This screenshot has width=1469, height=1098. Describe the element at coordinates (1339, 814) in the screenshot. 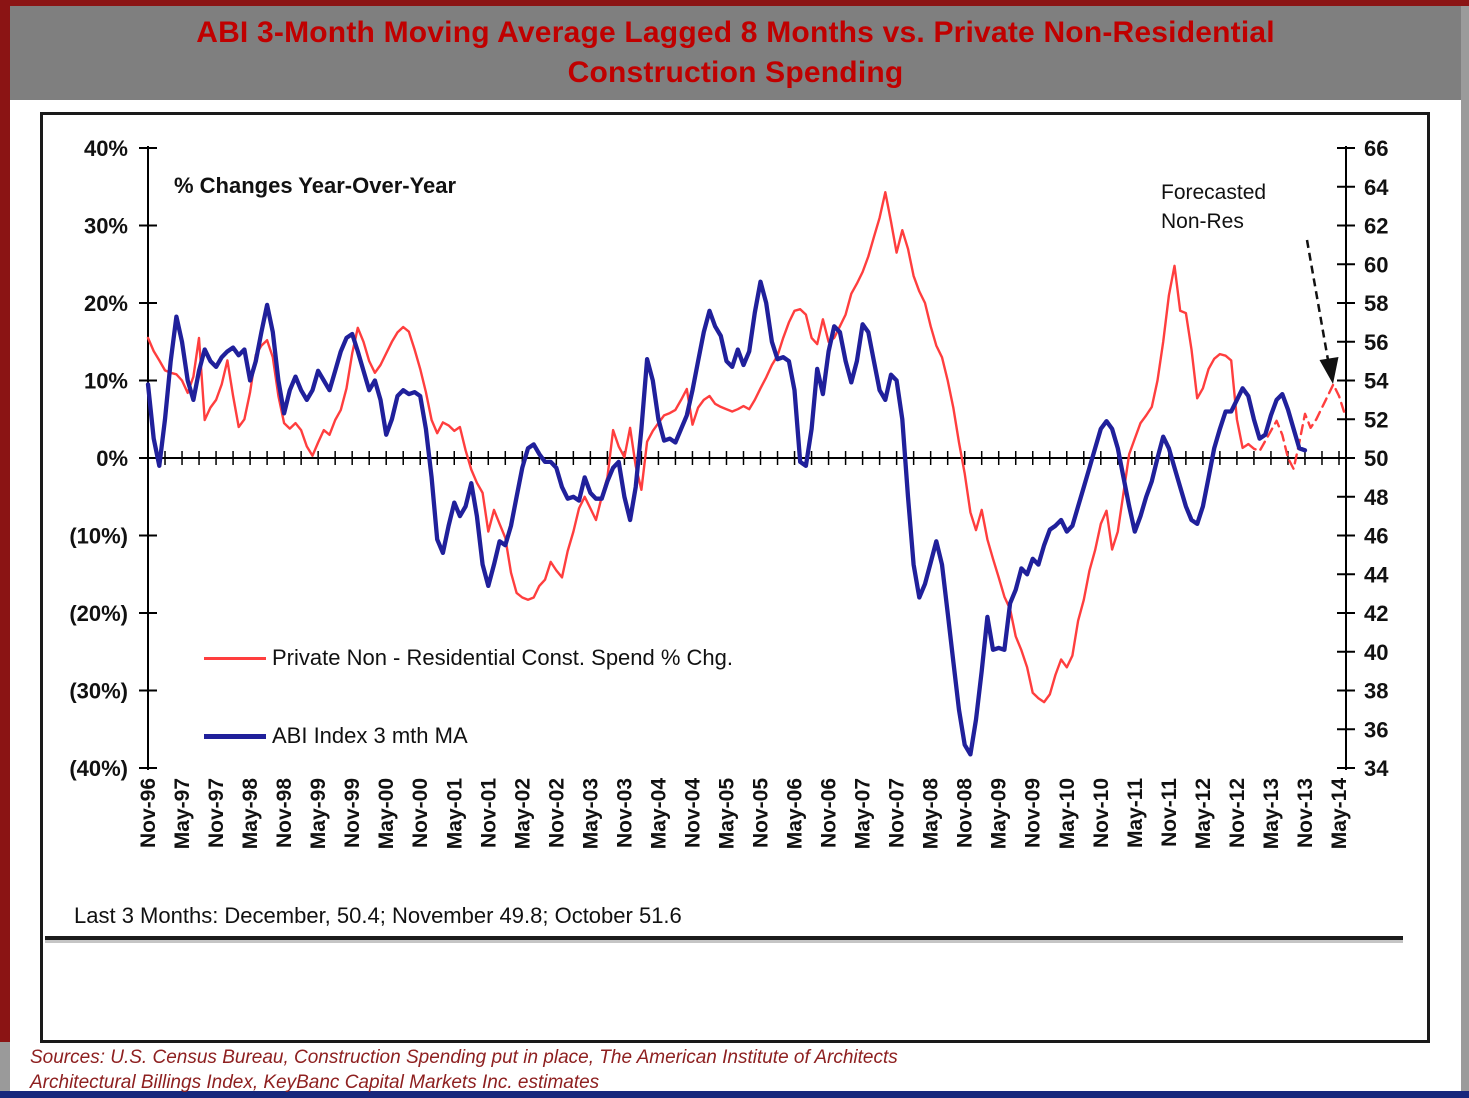

I see `x-axis-tick-label: May-14` at that location.